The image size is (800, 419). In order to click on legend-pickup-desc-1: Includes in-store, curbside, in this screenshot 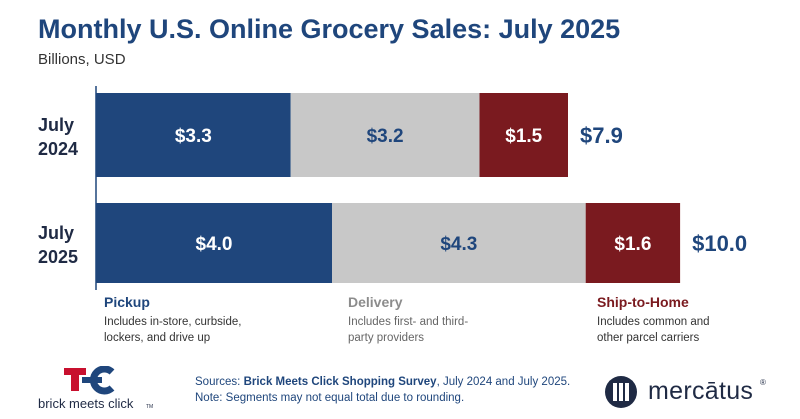, I will do `click(173, 322)`.